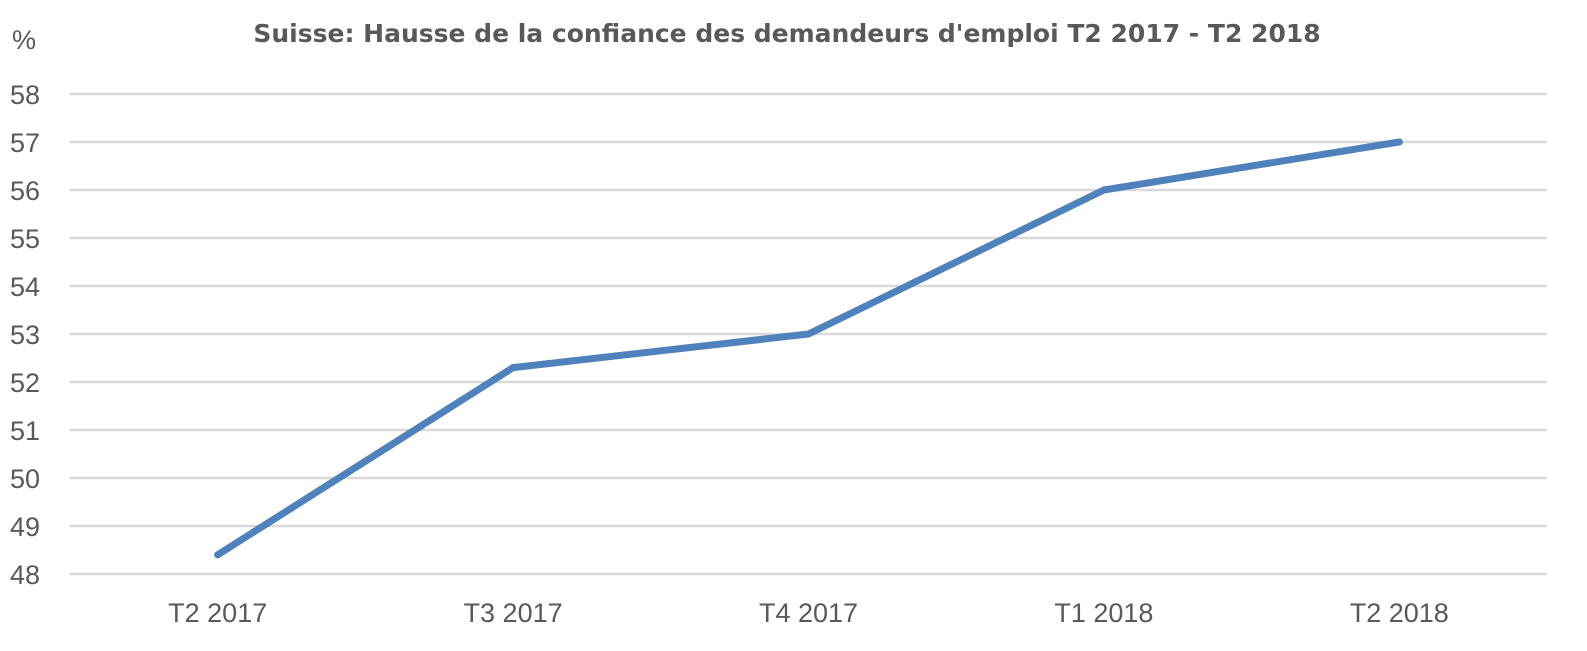  What do you see at coordinates (25, 239) in the screenshot?
I see `y-tick-label: 55` at bounding box center [25, 239].